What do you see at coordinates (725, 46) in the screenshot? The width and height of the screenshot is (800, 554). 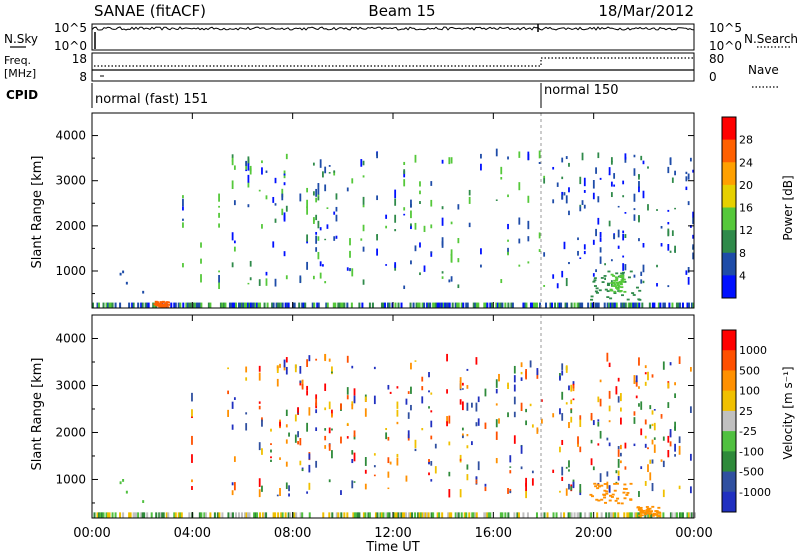 I see `nsearch-tick-bottom: 10^0` at bounding box center [725, 46].